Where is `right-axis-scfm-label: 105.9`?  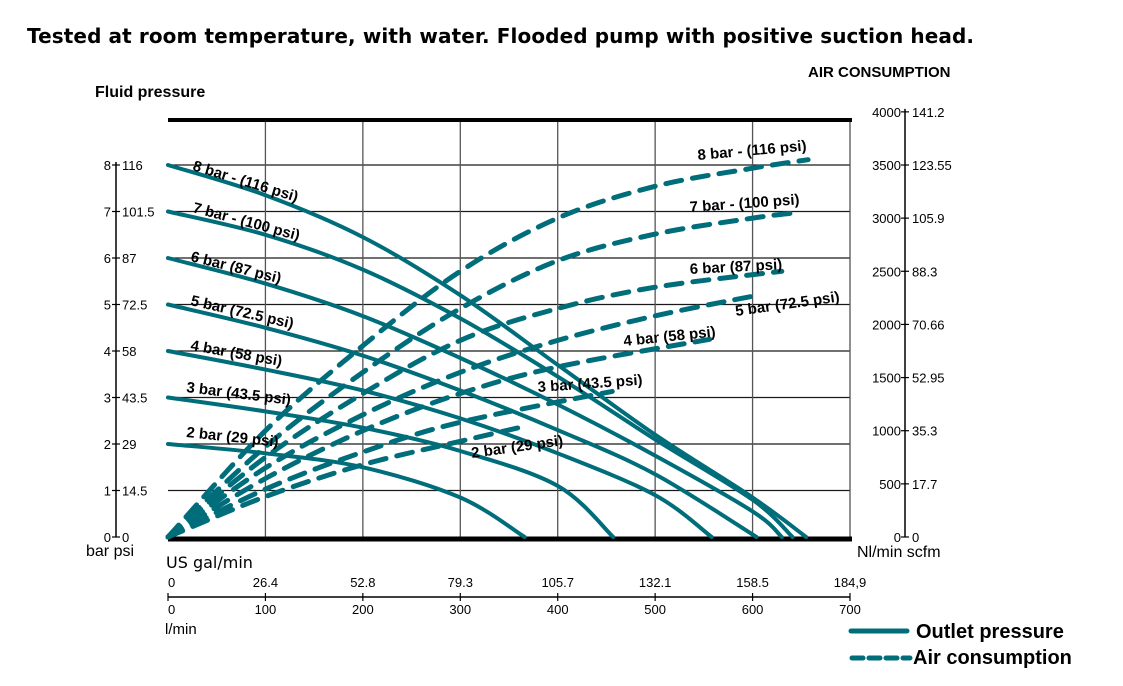 right-axis-scfm-label: 105.9 is located at coordinates (928, 218).